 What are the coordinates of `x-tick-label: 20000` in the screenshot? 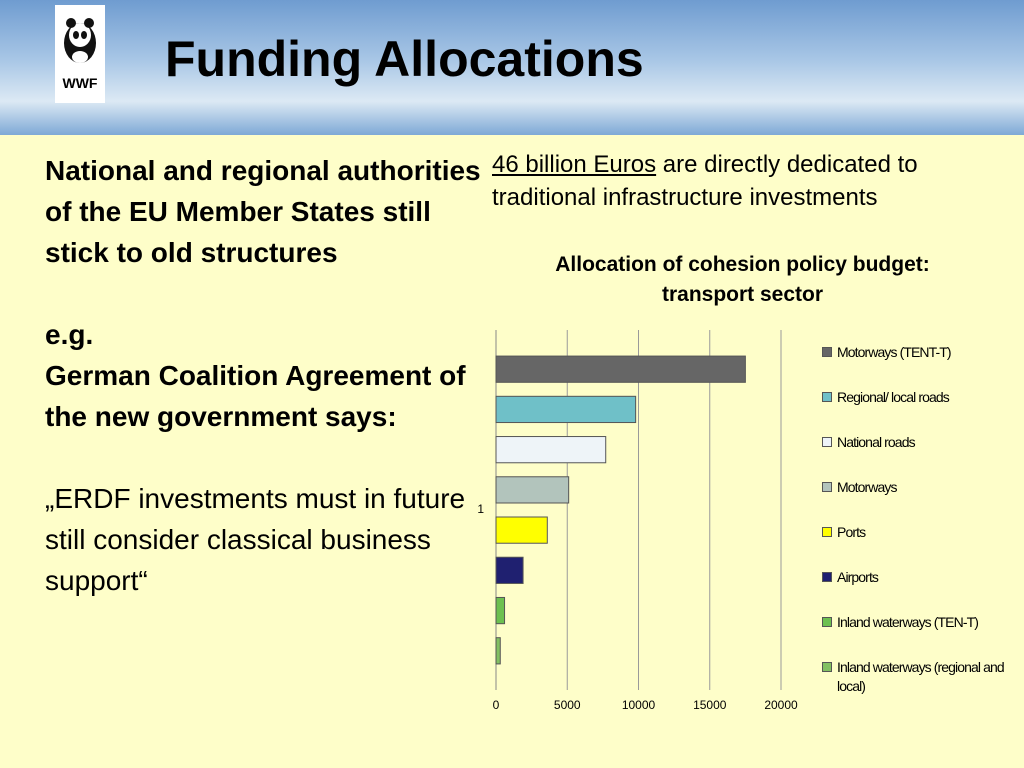 It's located at (781, 705).